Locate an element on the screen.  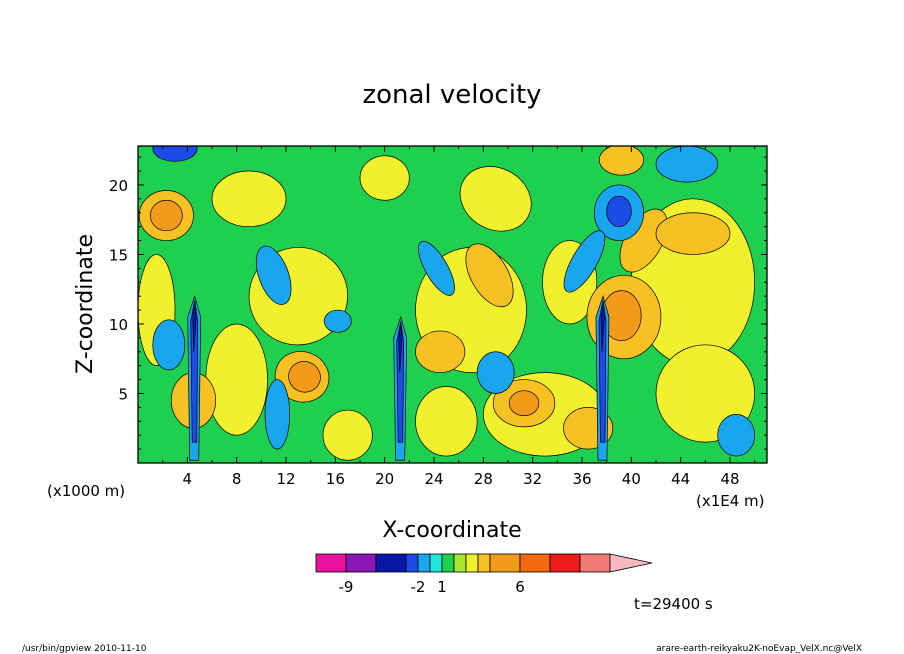
colorbar-label: -9 is located at coordinates (346, 587).